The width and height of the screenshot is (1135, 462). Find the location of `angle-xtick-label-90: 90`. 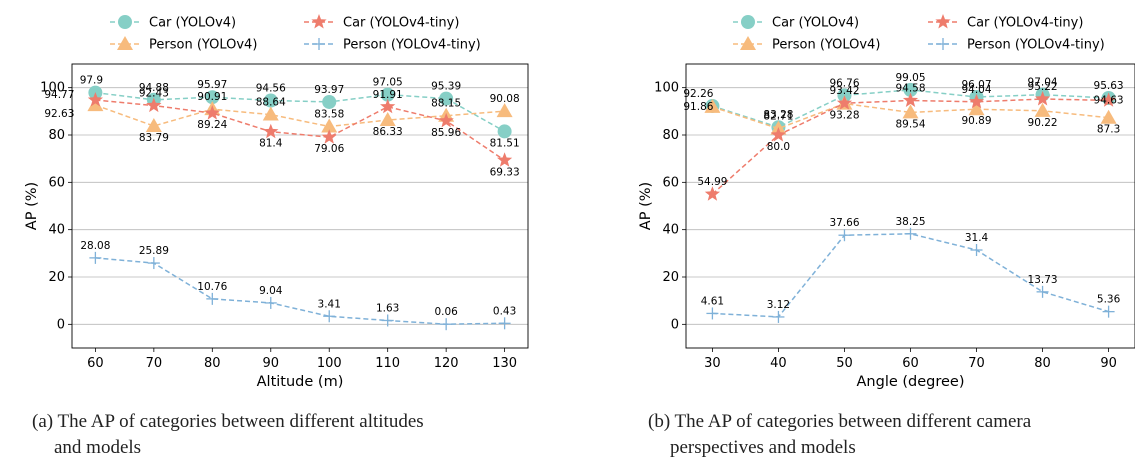

angle-xtick-label-90: 90 is located at coordinates (1108, 363).